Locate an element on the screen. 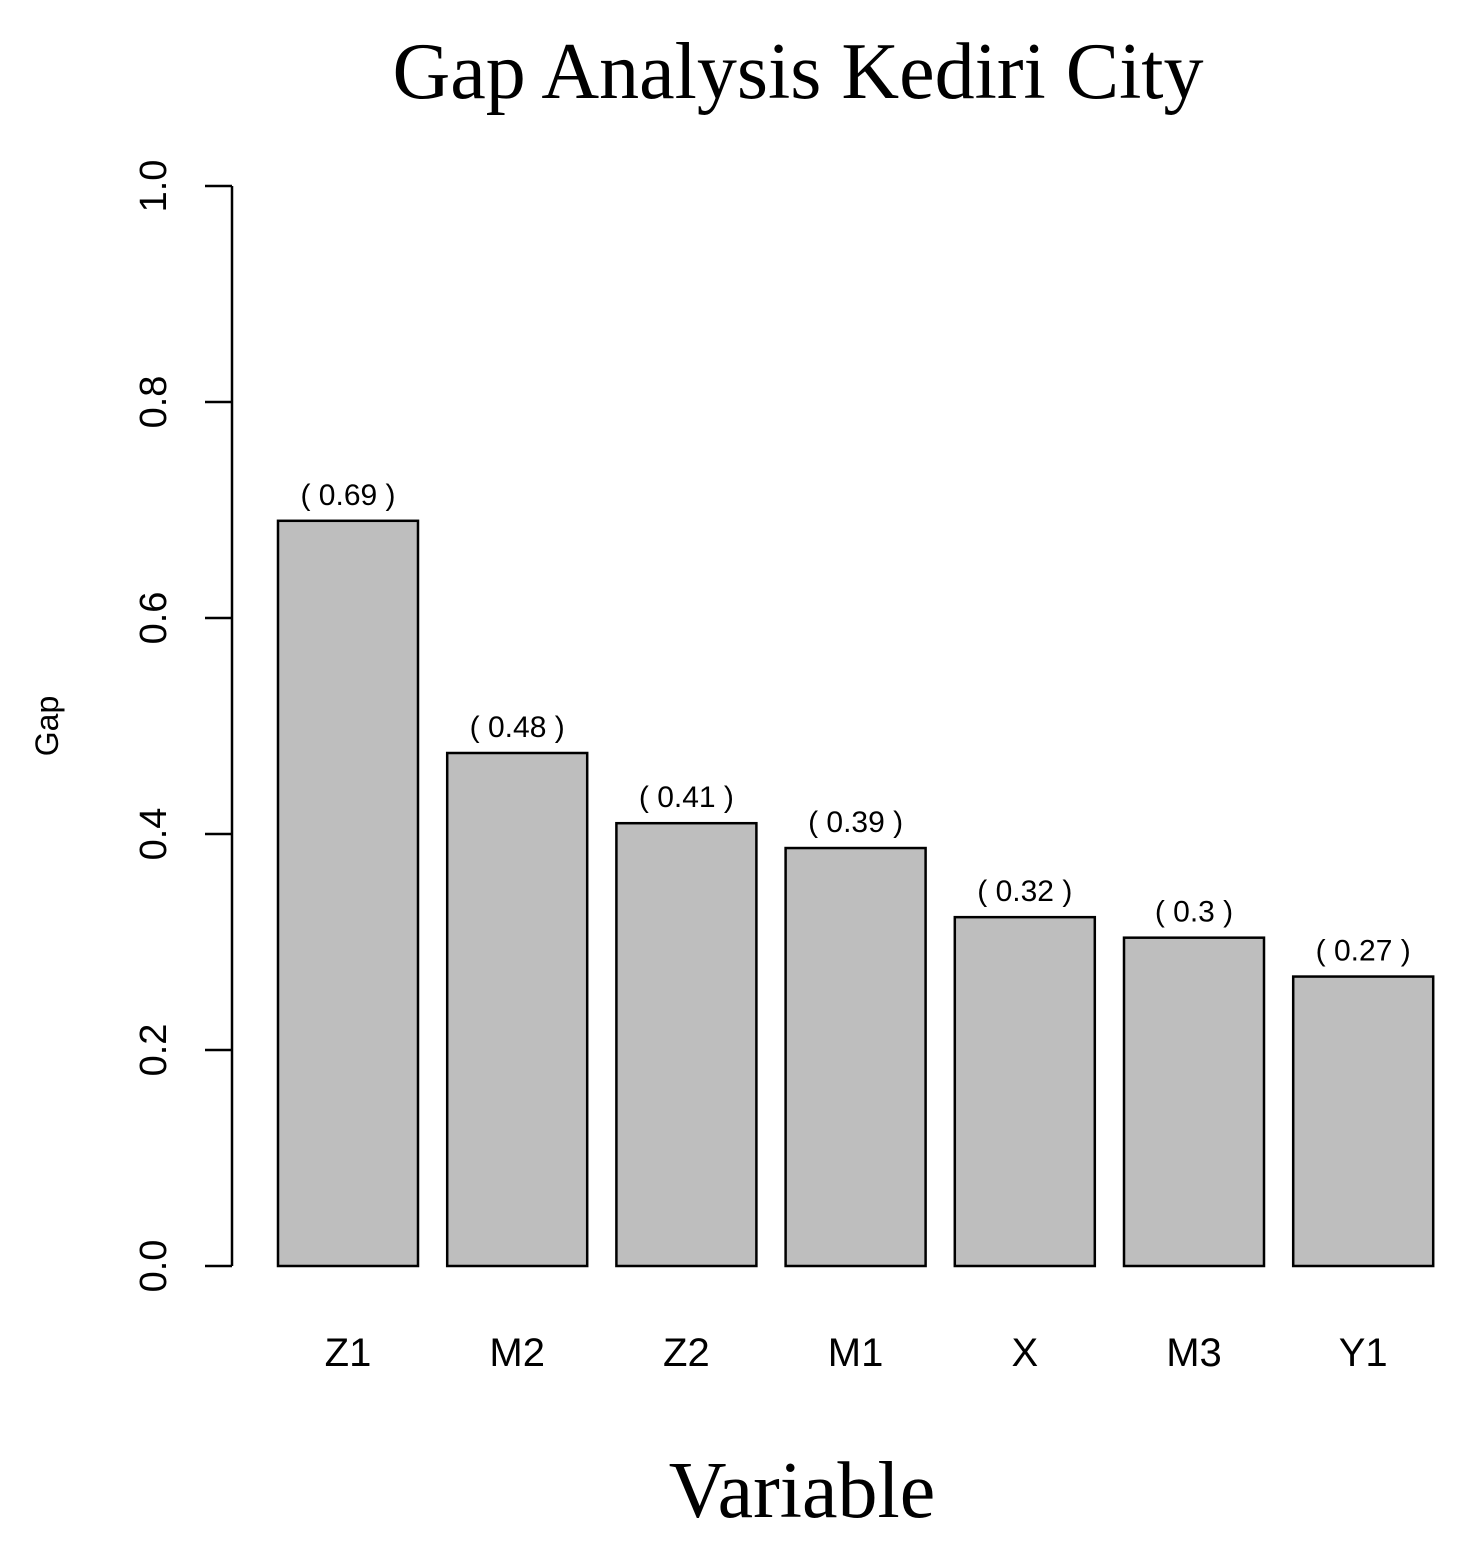 The height and width of the screenshot is (1550, 1458). y-tick-label: 0.4 is located at coordinates (154, 834).